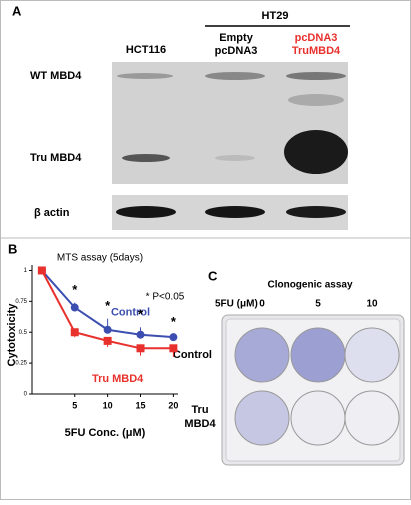  I want to click on row-label: WT MBD4, so click(56, 76).